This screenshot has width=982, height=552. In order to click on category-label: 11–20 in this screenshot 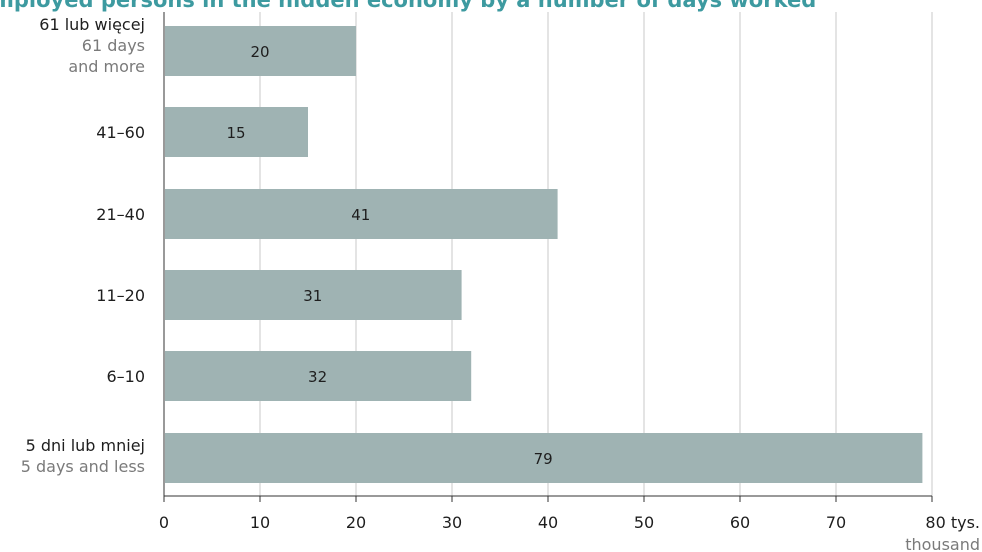, I will do `click(120, 295)`.